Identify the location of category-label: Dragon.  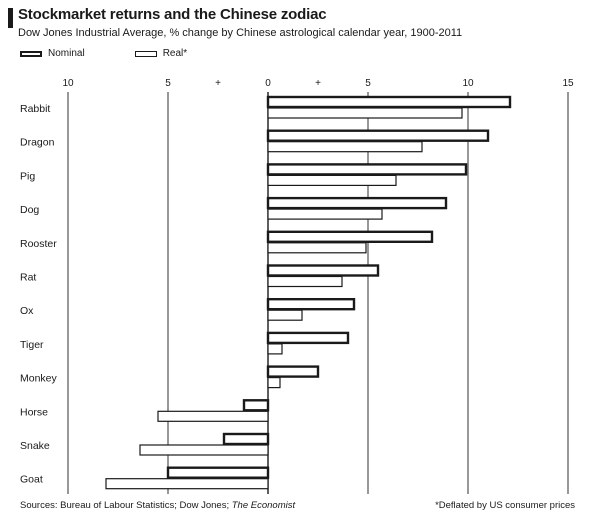
(37, 143).